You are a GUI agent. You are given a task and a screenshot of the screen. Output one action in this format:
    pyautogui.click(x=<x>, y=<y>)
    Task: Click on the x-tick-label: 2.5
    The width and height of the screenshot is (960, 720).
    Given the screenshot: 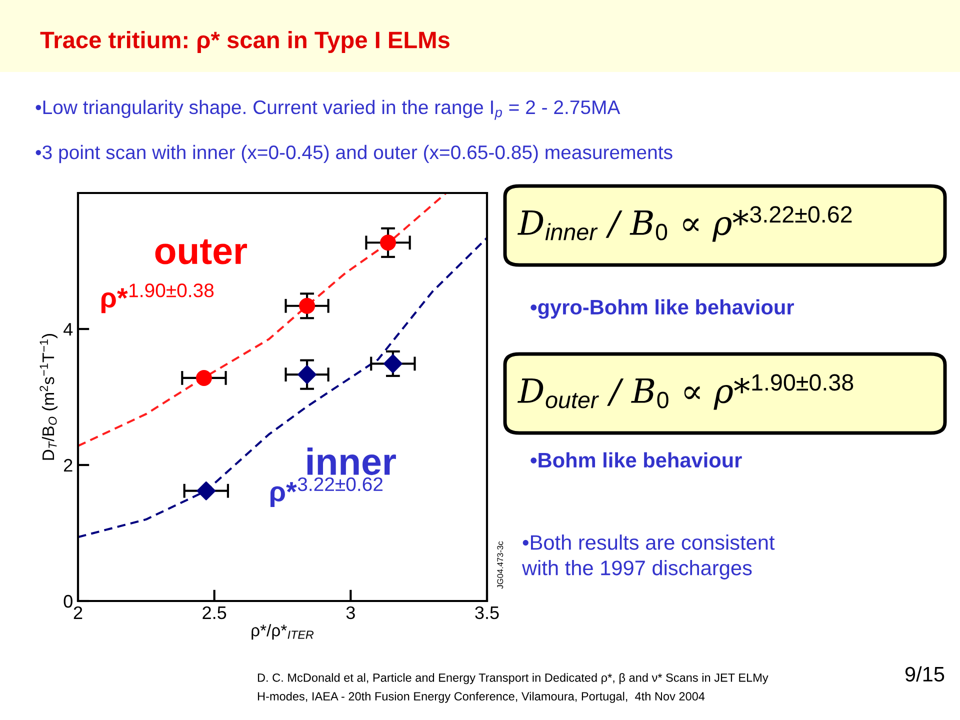 What is the action you would take?
    pyautogui.click(x=214, y=613)
    